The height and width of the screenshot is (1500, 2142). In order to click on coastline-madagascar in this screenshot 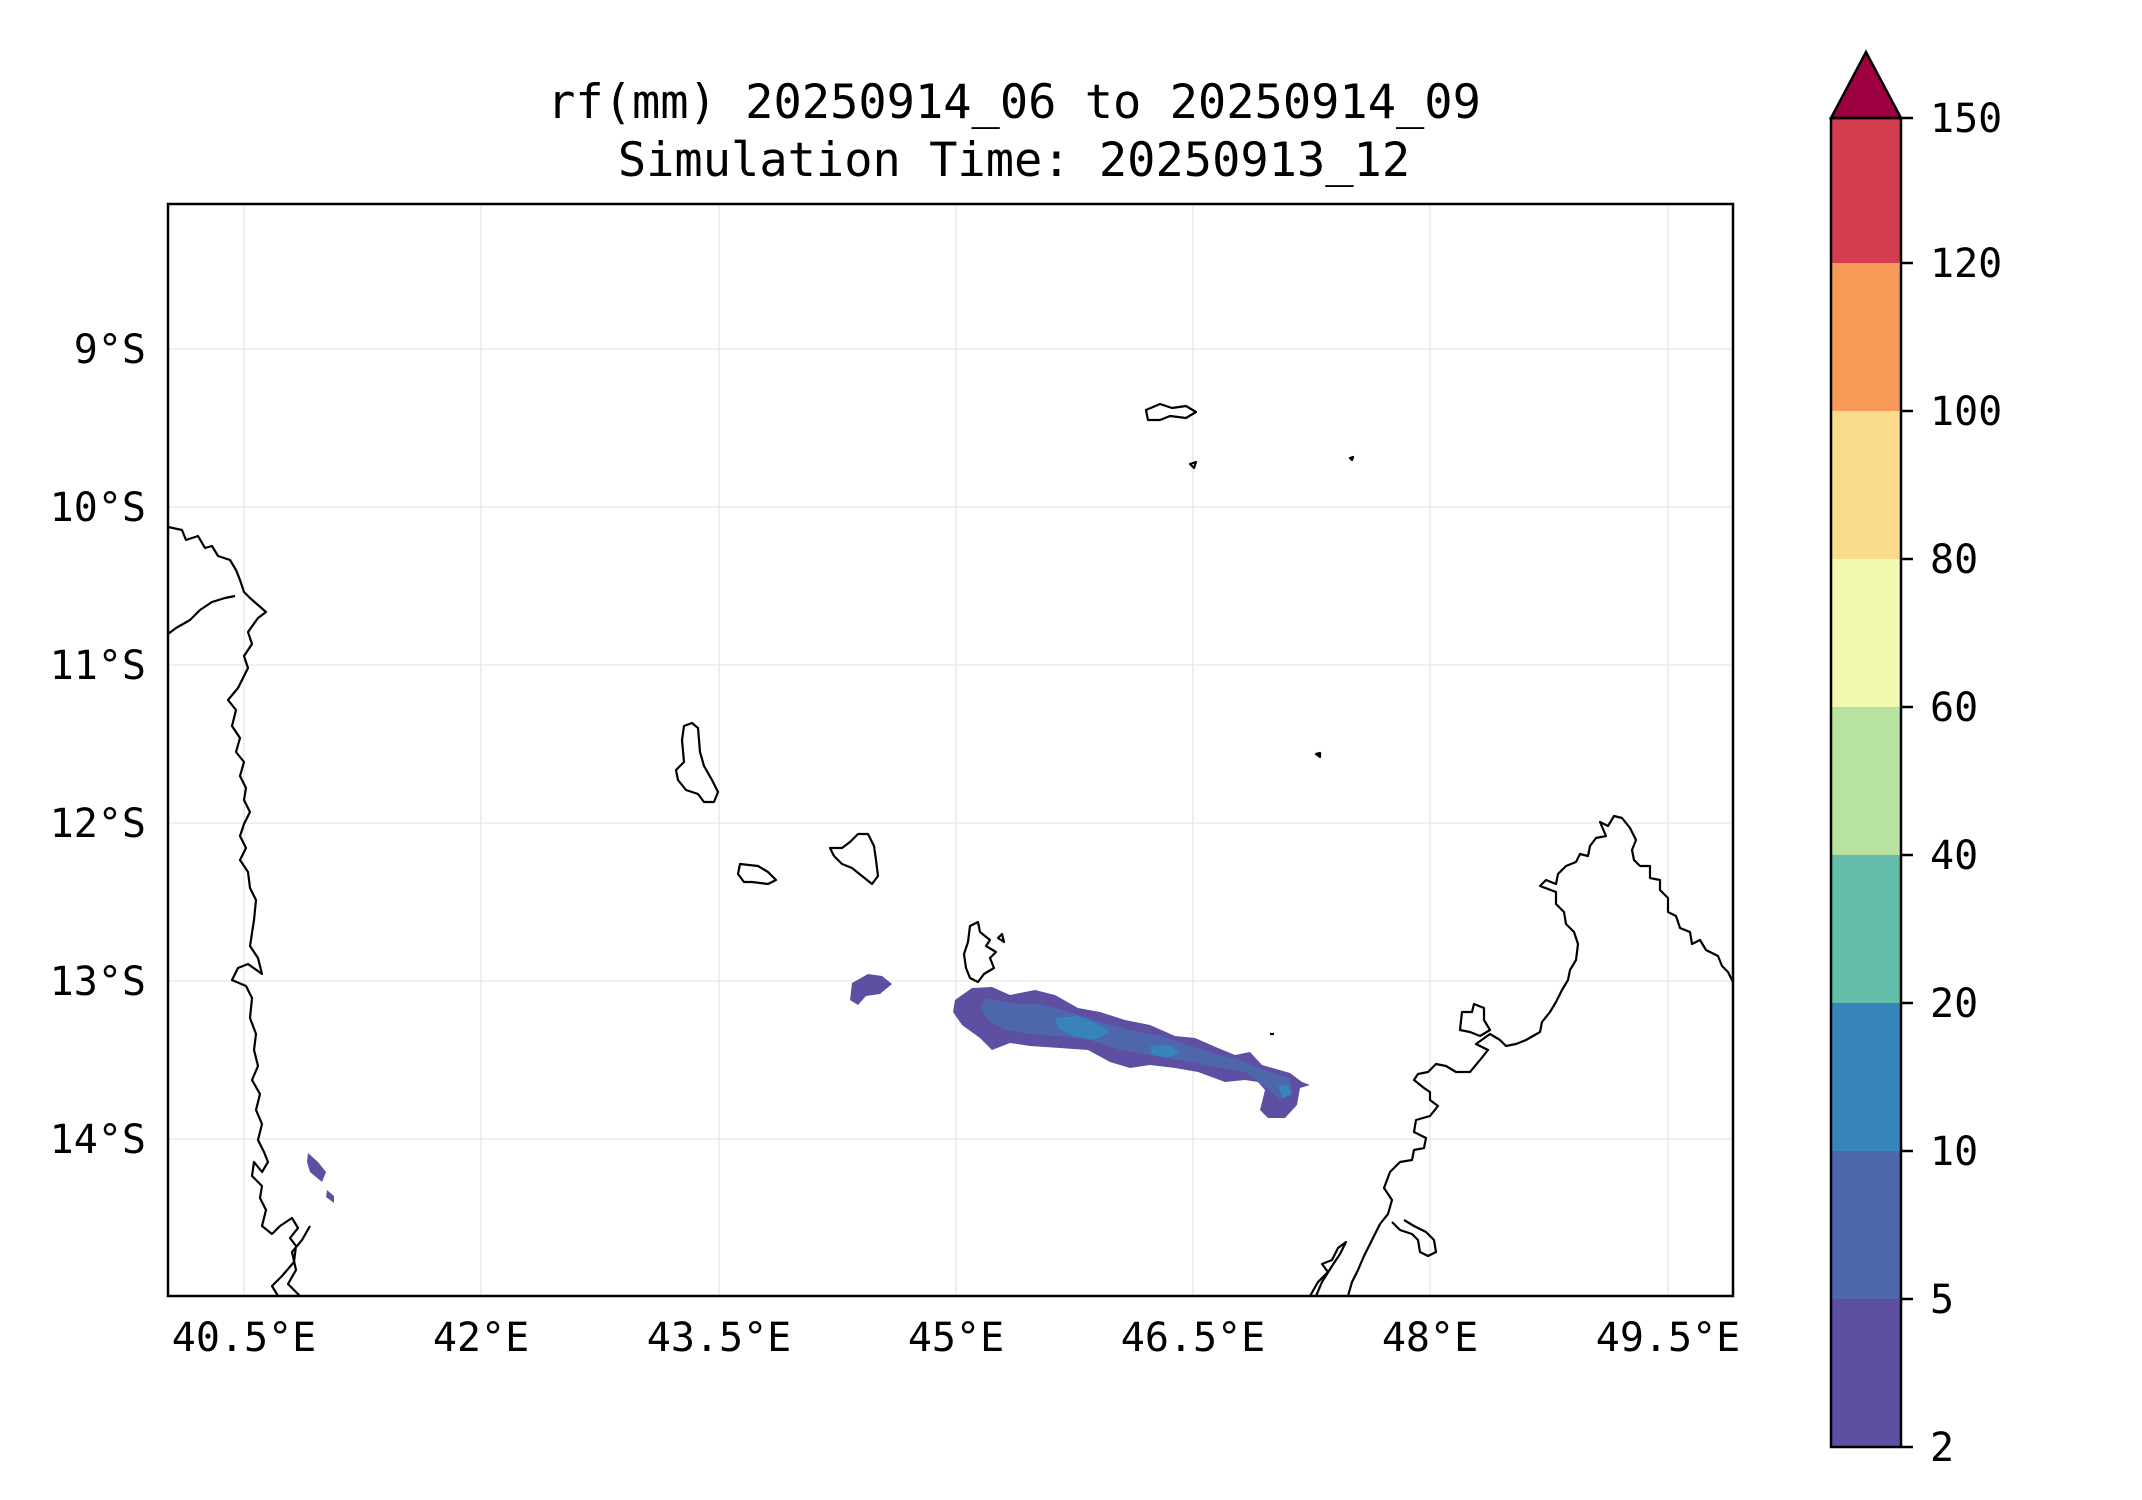, I will do `click(1539, 1055)`.